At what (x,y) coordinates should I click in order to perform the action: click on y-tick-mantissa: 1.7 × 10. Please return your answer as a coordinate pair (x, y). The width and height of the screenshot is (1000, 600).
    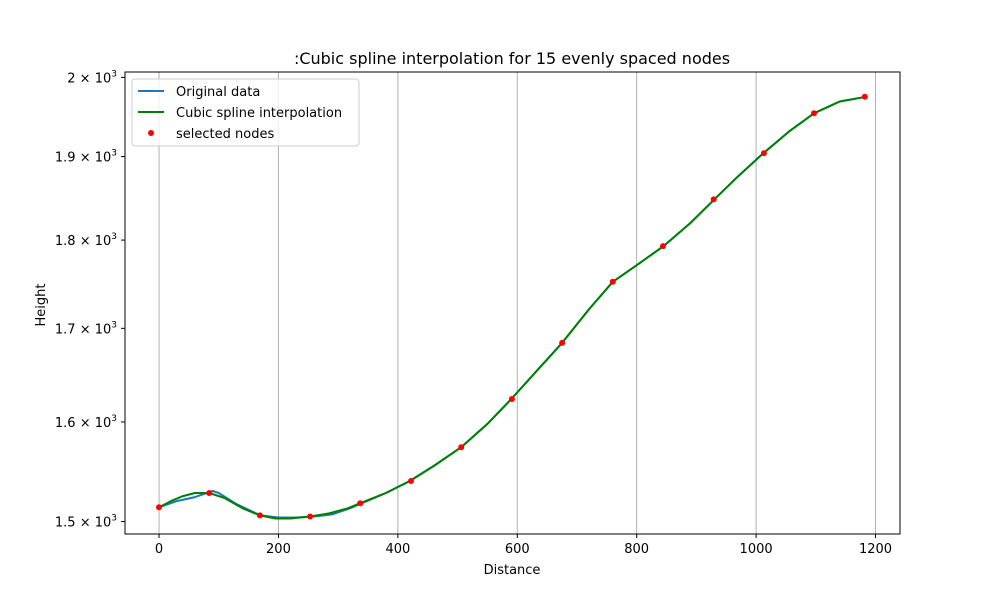
    Looking at the image, I should click on (83, 329).